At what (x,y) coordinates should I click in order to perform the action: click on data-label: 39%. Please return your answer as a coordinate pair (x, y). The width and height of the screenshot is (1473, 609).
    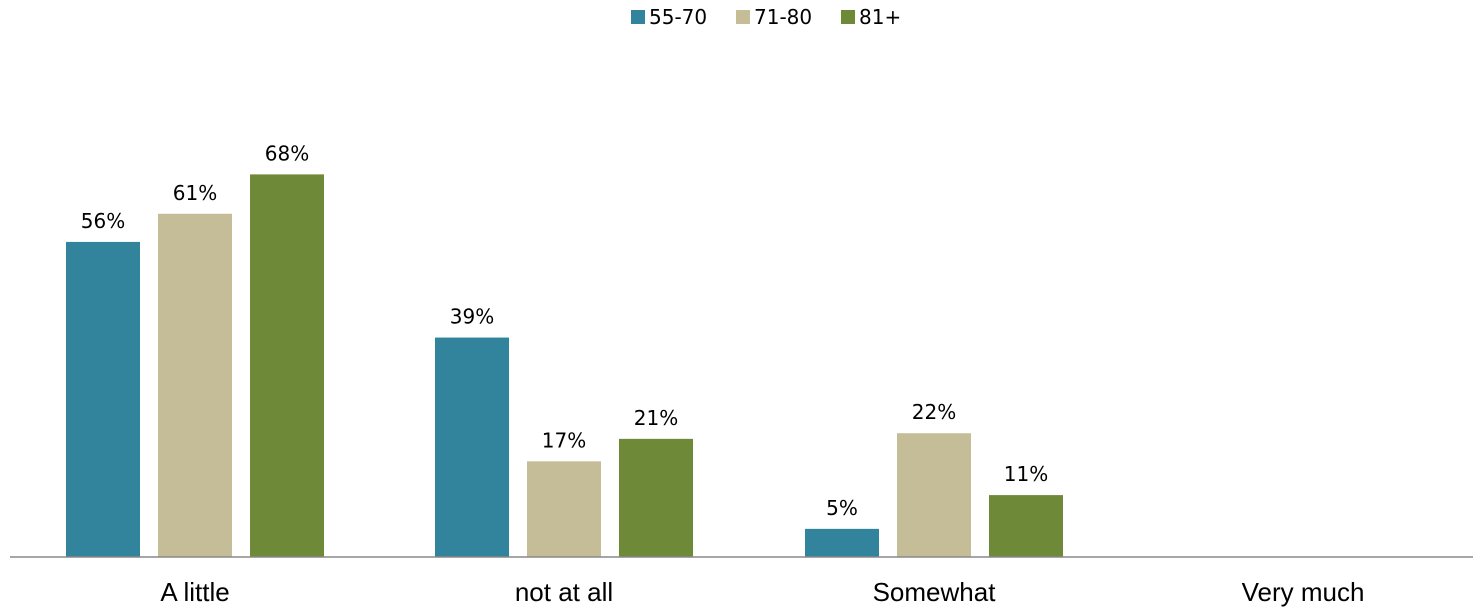
    Looking at the image, I should click on (472, 317).